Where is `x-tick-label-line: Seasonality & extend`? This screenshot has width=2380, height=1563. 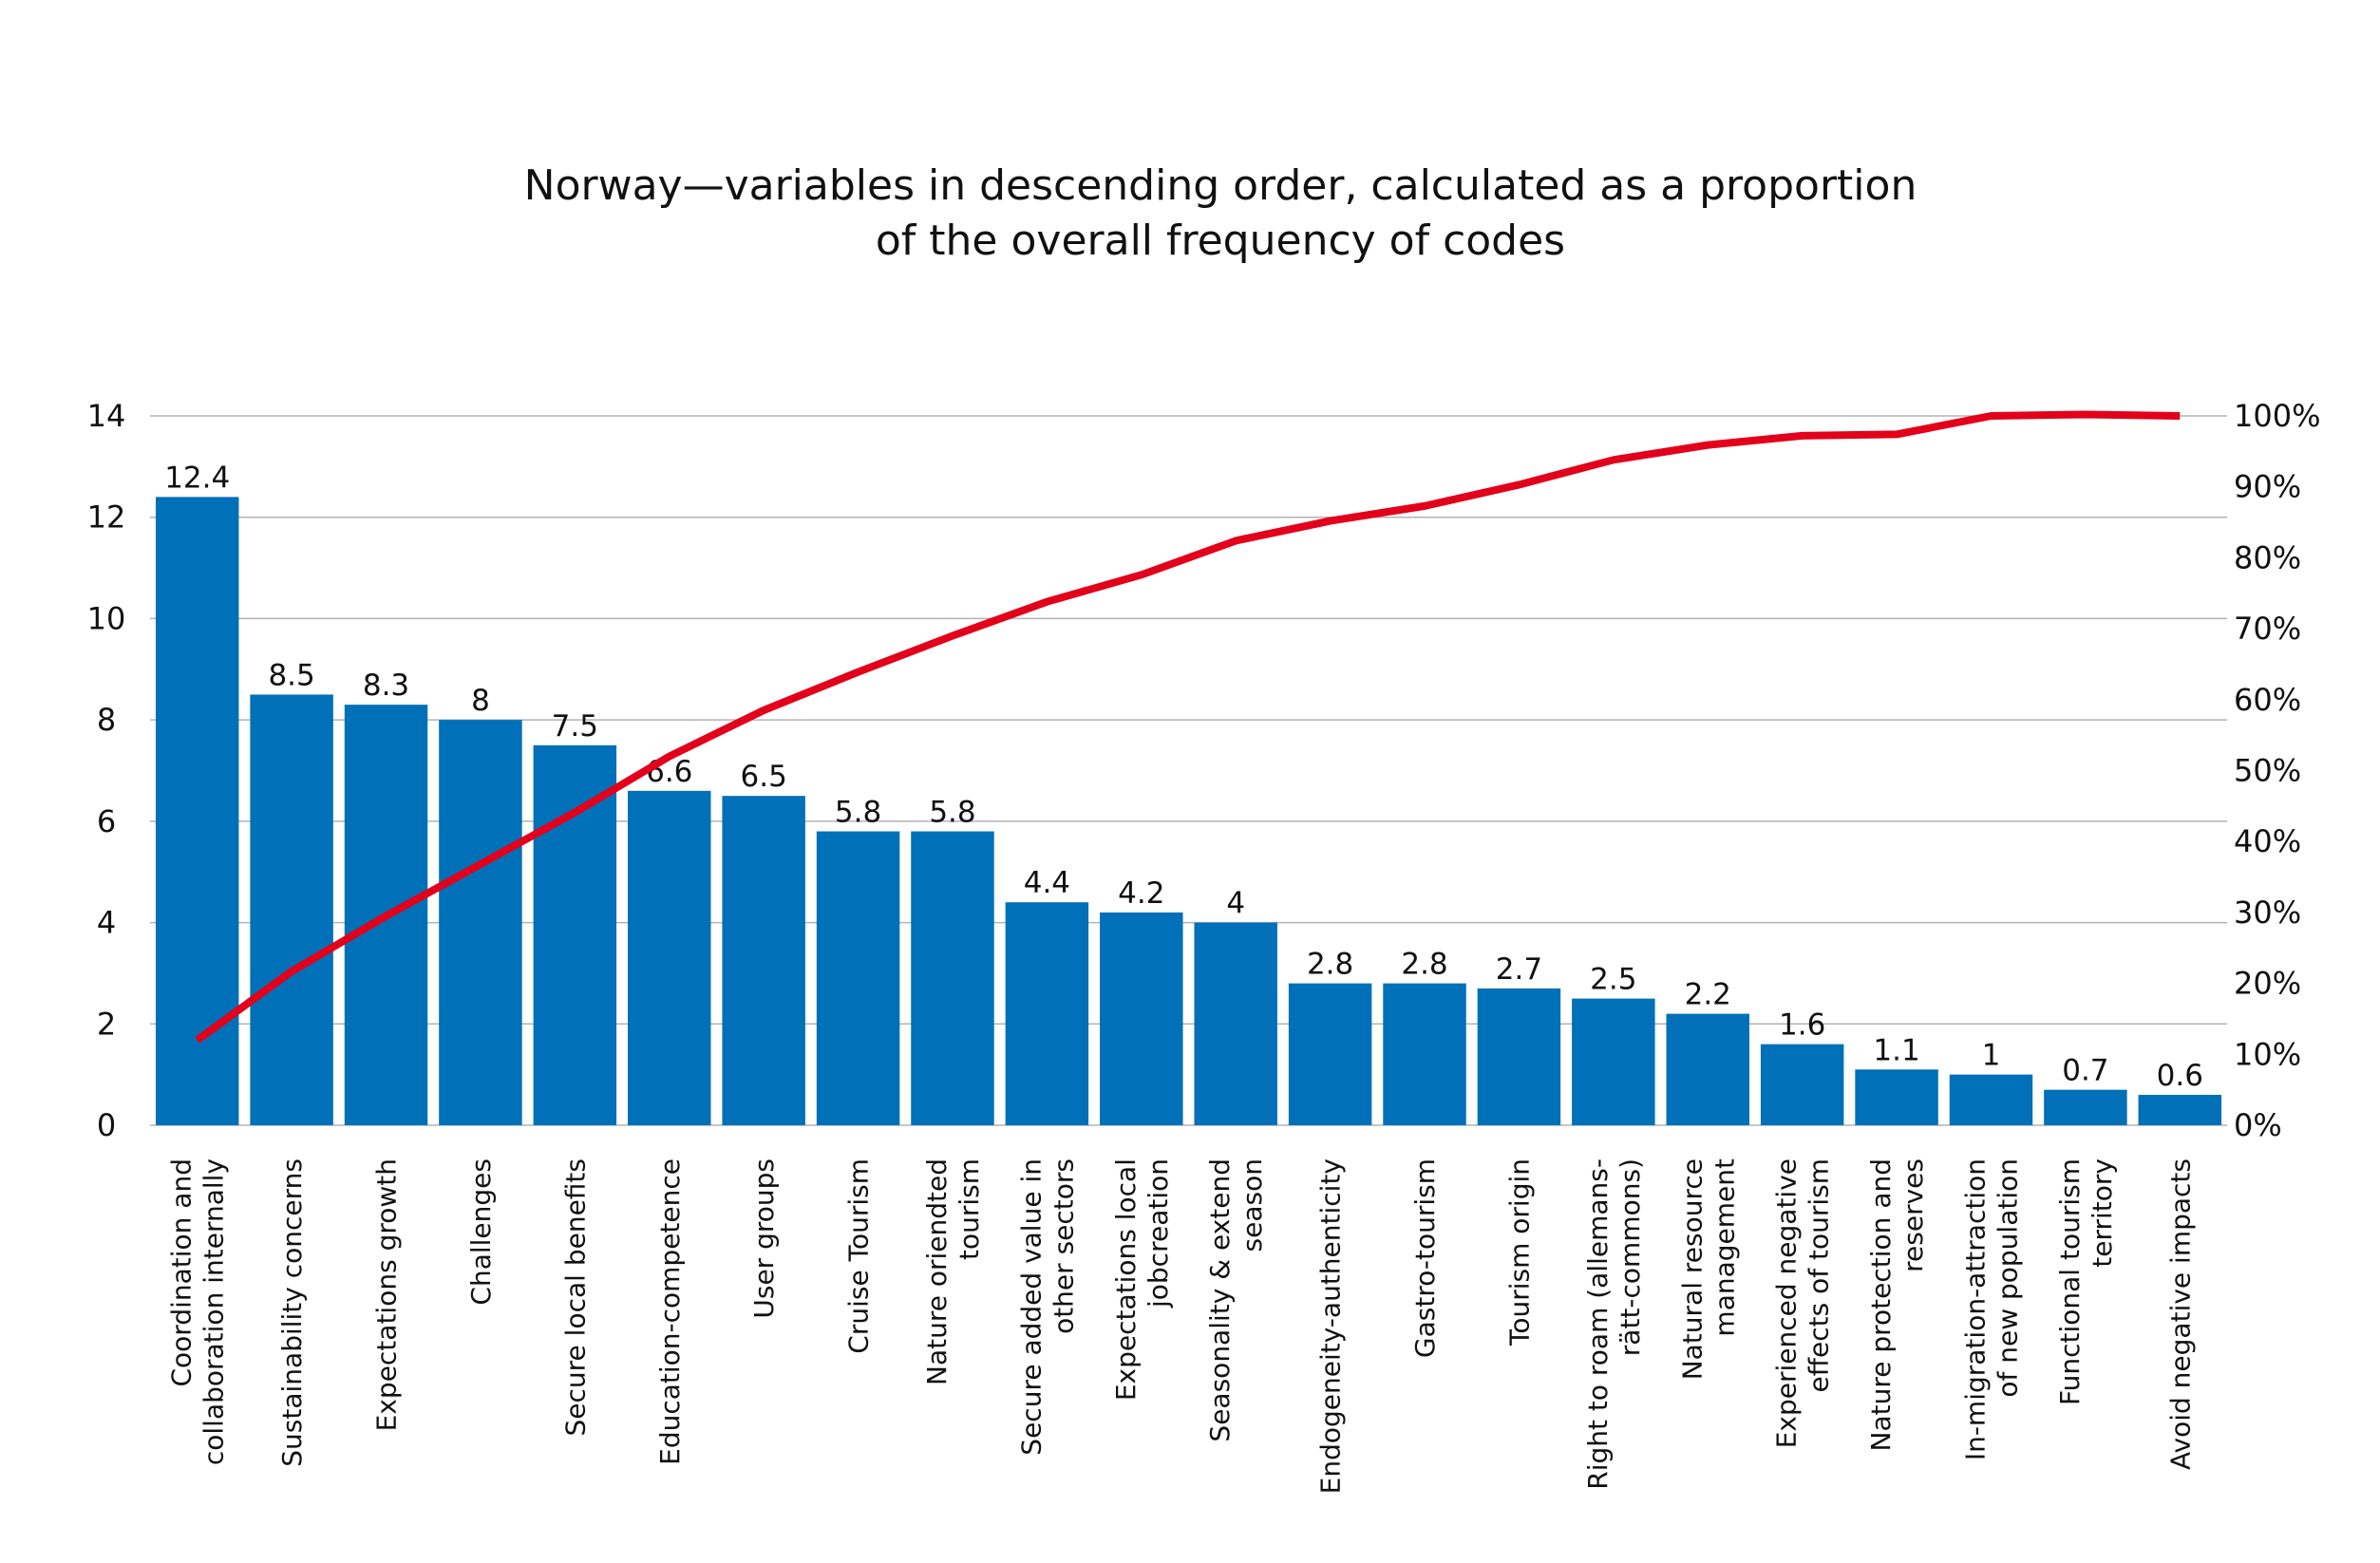
x-tick-label-line: Seasonality & extend is located at coordinates (1220, 1300).